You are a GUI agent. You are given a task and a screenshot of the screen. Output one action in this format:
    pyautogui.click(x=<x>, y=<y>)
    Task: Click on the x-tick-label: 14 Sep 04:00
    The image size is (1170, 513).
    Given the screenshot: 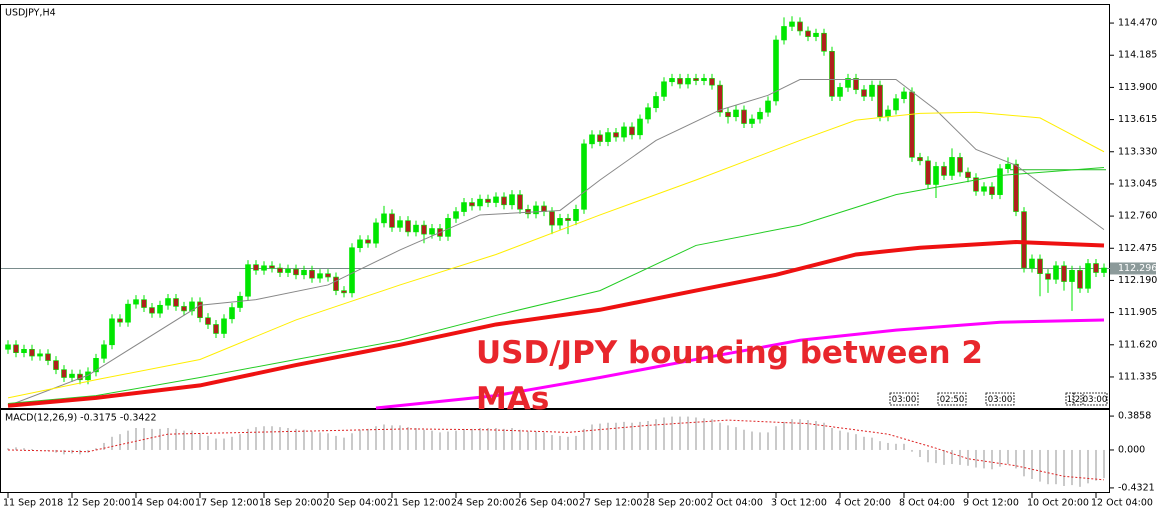 What is the action you would take?
    pyautogui.click(x=162, y=503)
    